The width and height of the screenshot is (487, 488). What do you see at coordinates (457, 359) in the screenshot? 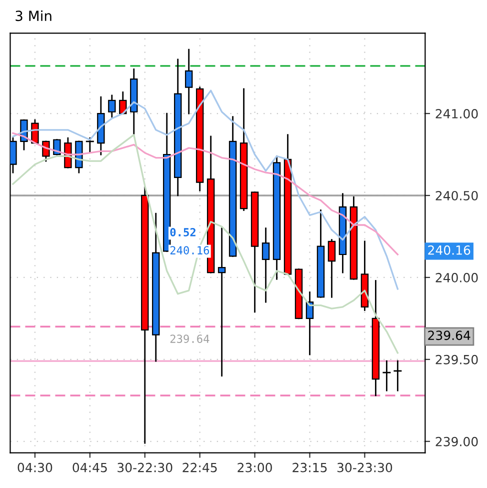
I see `y-tick-label: 239.50` at bounding box center [457, 359].